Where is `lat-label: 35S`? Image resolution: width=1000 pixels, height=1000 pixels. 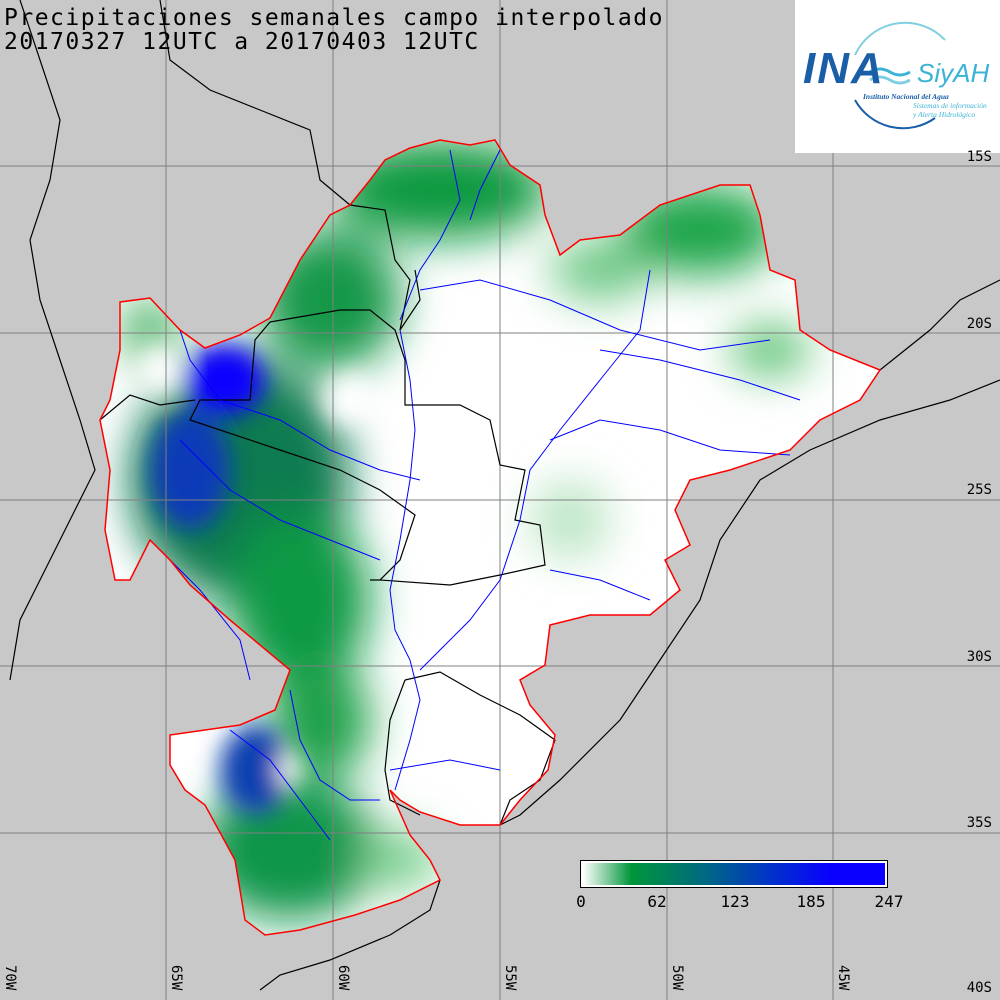
lat-label: 35S is located at coordinates (979, 823).